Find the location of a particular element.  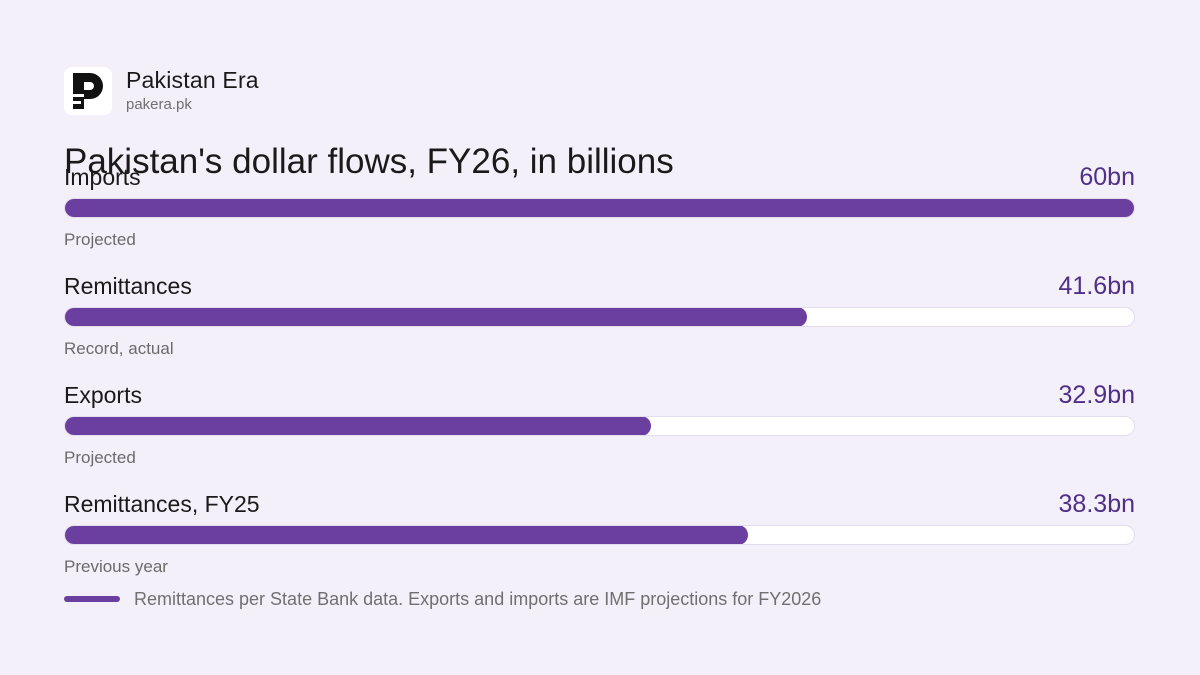

bar-value-label: 60bn is located at coordinates (1107, 177).